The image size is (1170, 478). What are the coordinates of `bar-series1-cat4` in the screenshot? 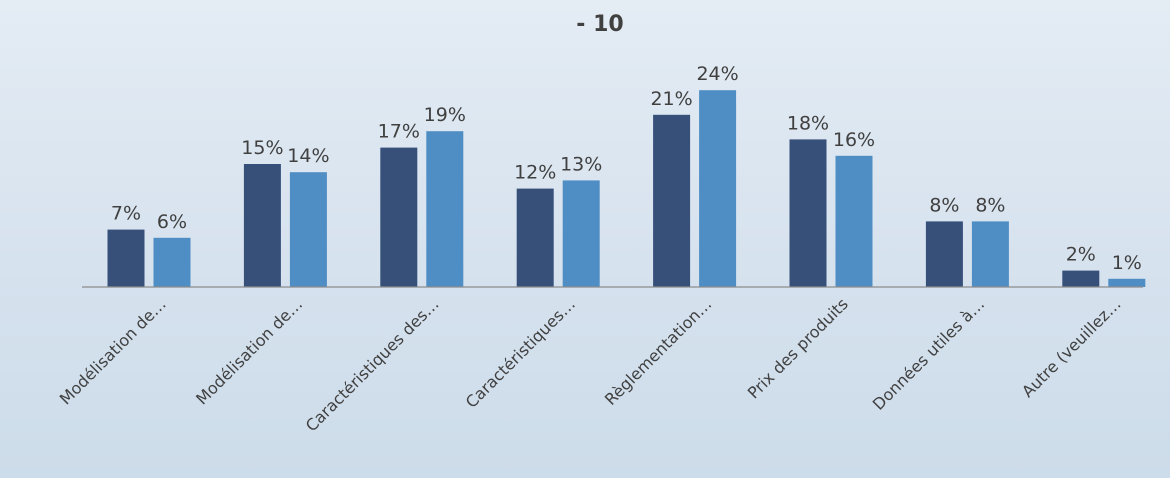 It's located at (535, 237).